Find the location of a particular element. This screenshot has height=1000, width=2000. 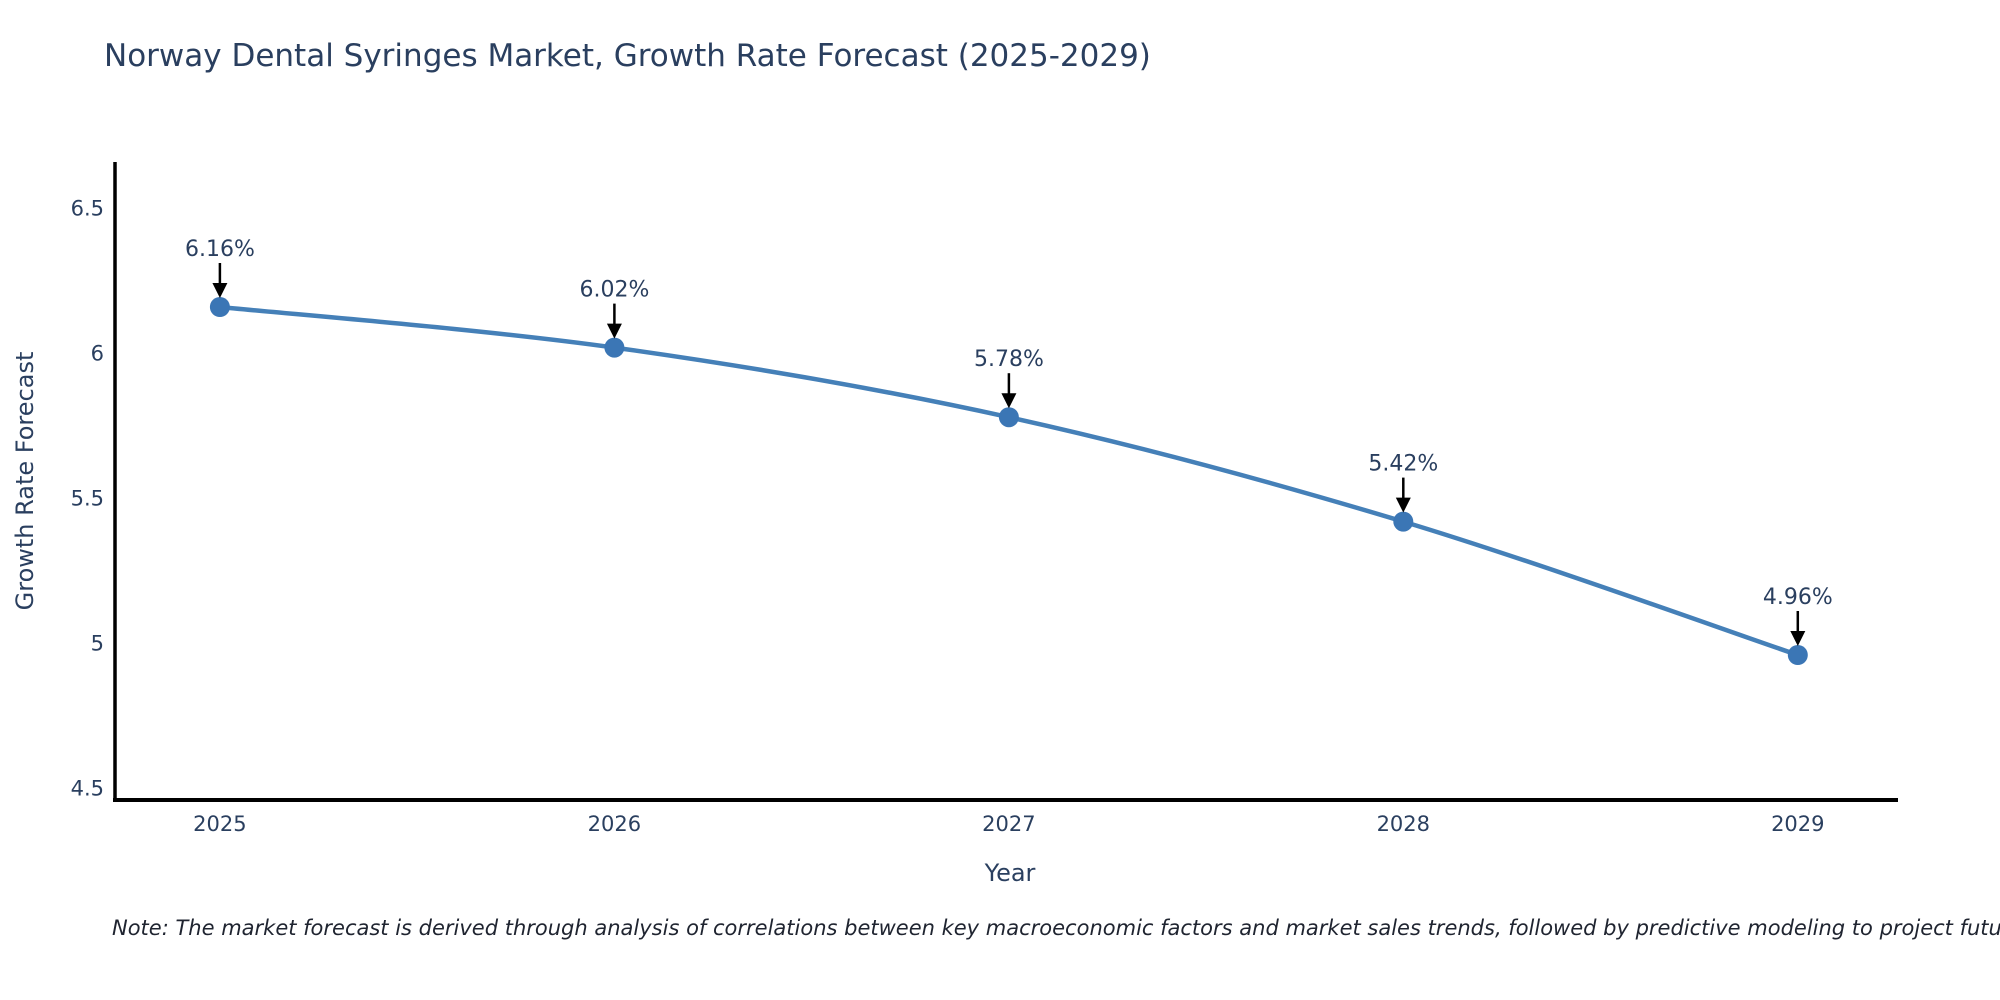

y-tick-label: 5 is located at coordinates (97, 643).